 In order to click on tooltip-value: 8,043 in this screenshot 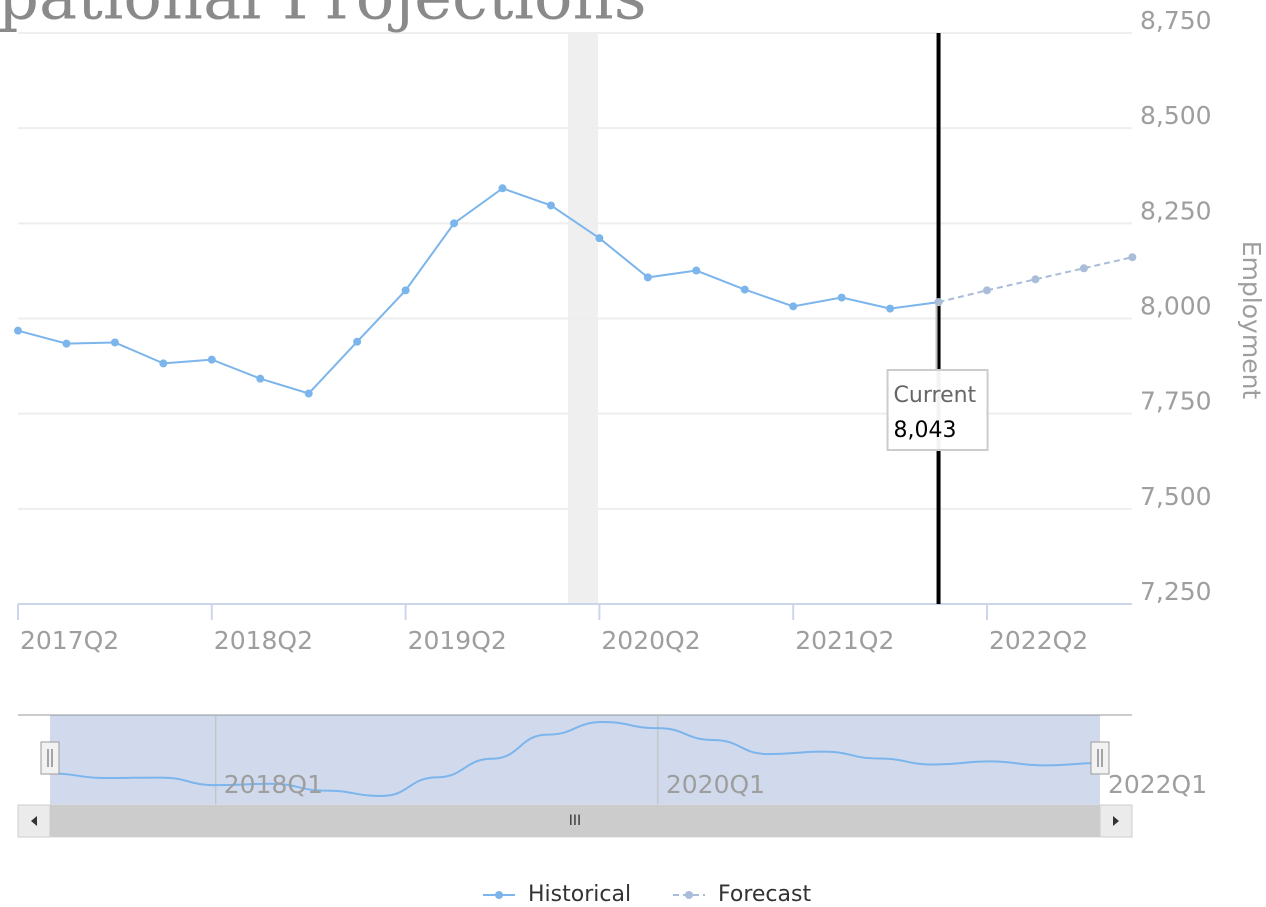, I will do `click(925, 430)`.